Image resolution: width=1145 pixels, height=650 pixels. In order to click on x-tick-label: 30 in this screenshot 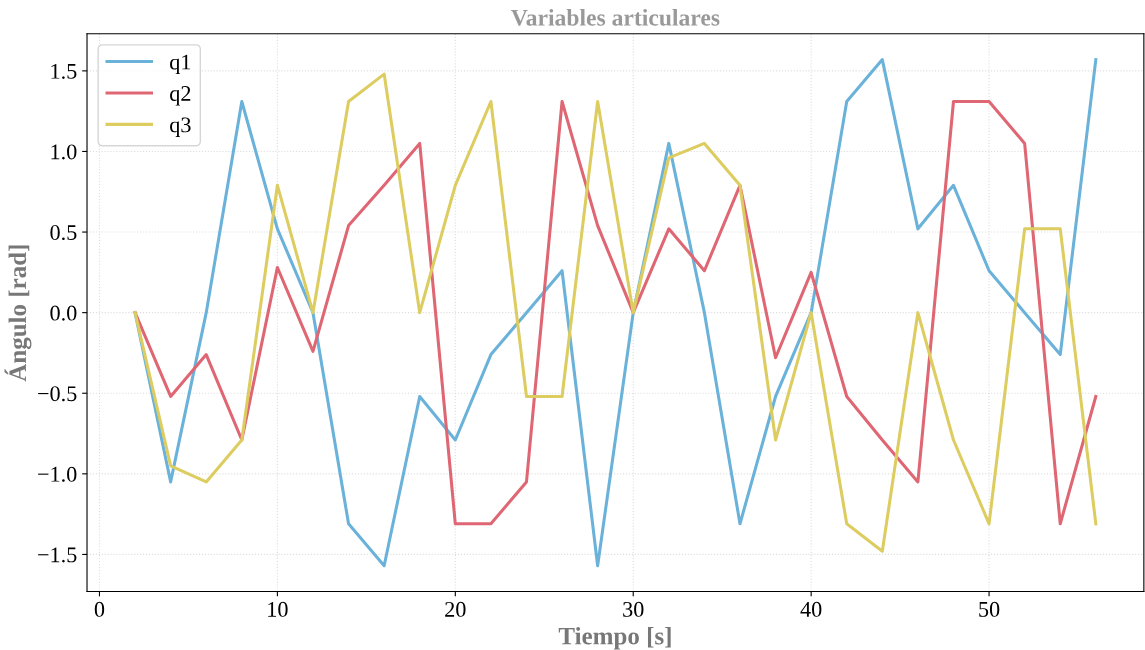, I will do `click(633, 609)`.